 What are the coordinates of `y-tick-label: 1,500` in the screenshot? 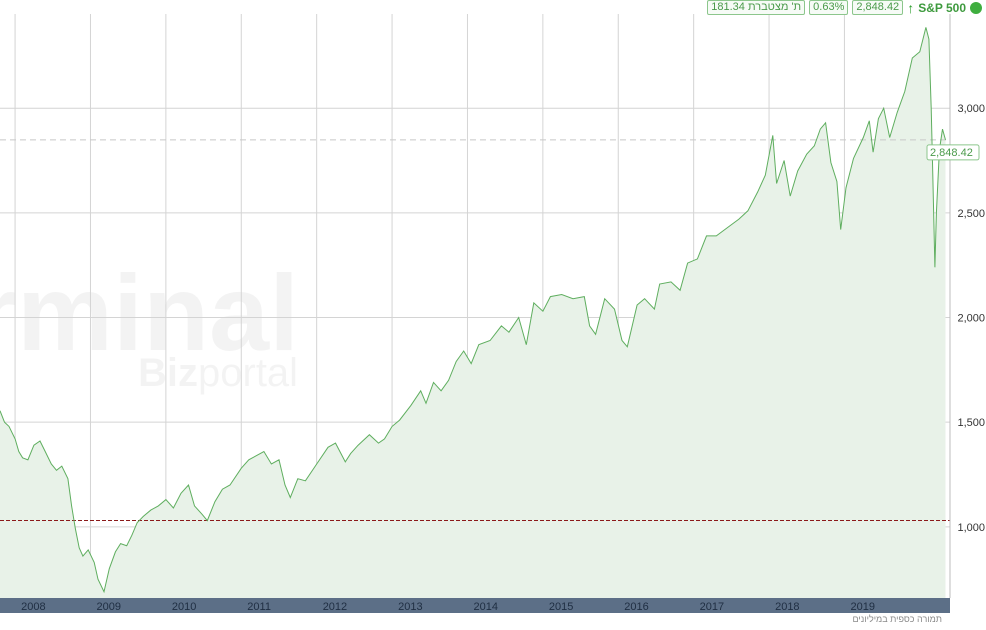 It's located at (971, 423).